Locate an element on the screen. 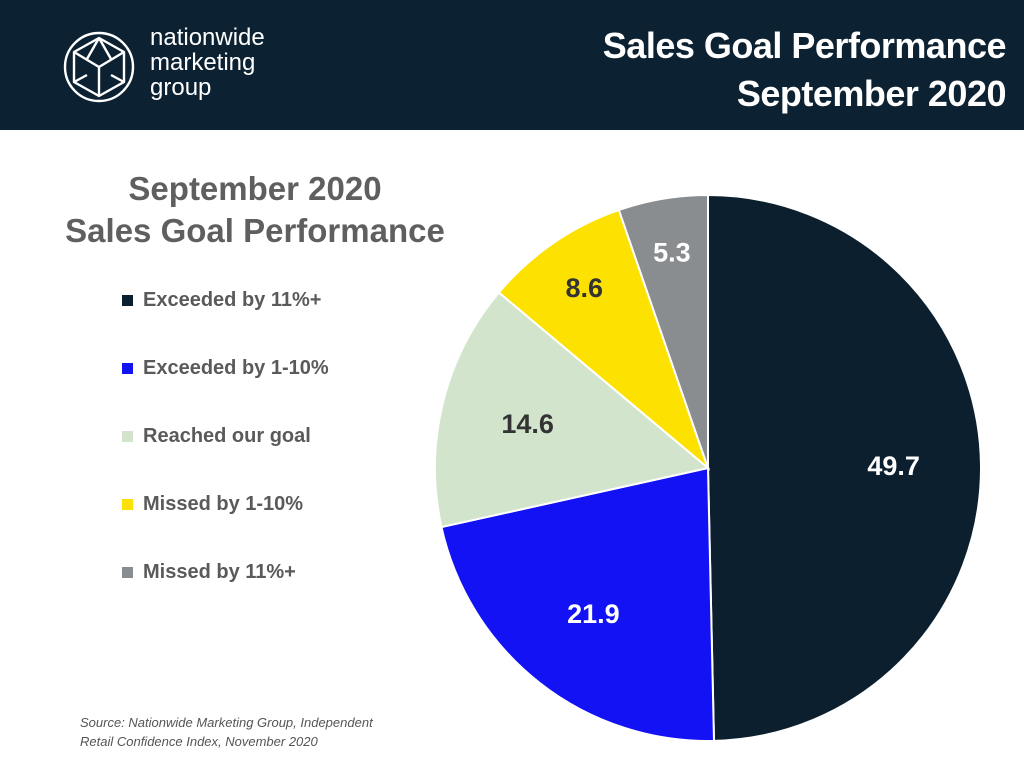 This screenshot has width=1024, height=768. pie-data-label: 21.9 is located at coordinates (593, 614).